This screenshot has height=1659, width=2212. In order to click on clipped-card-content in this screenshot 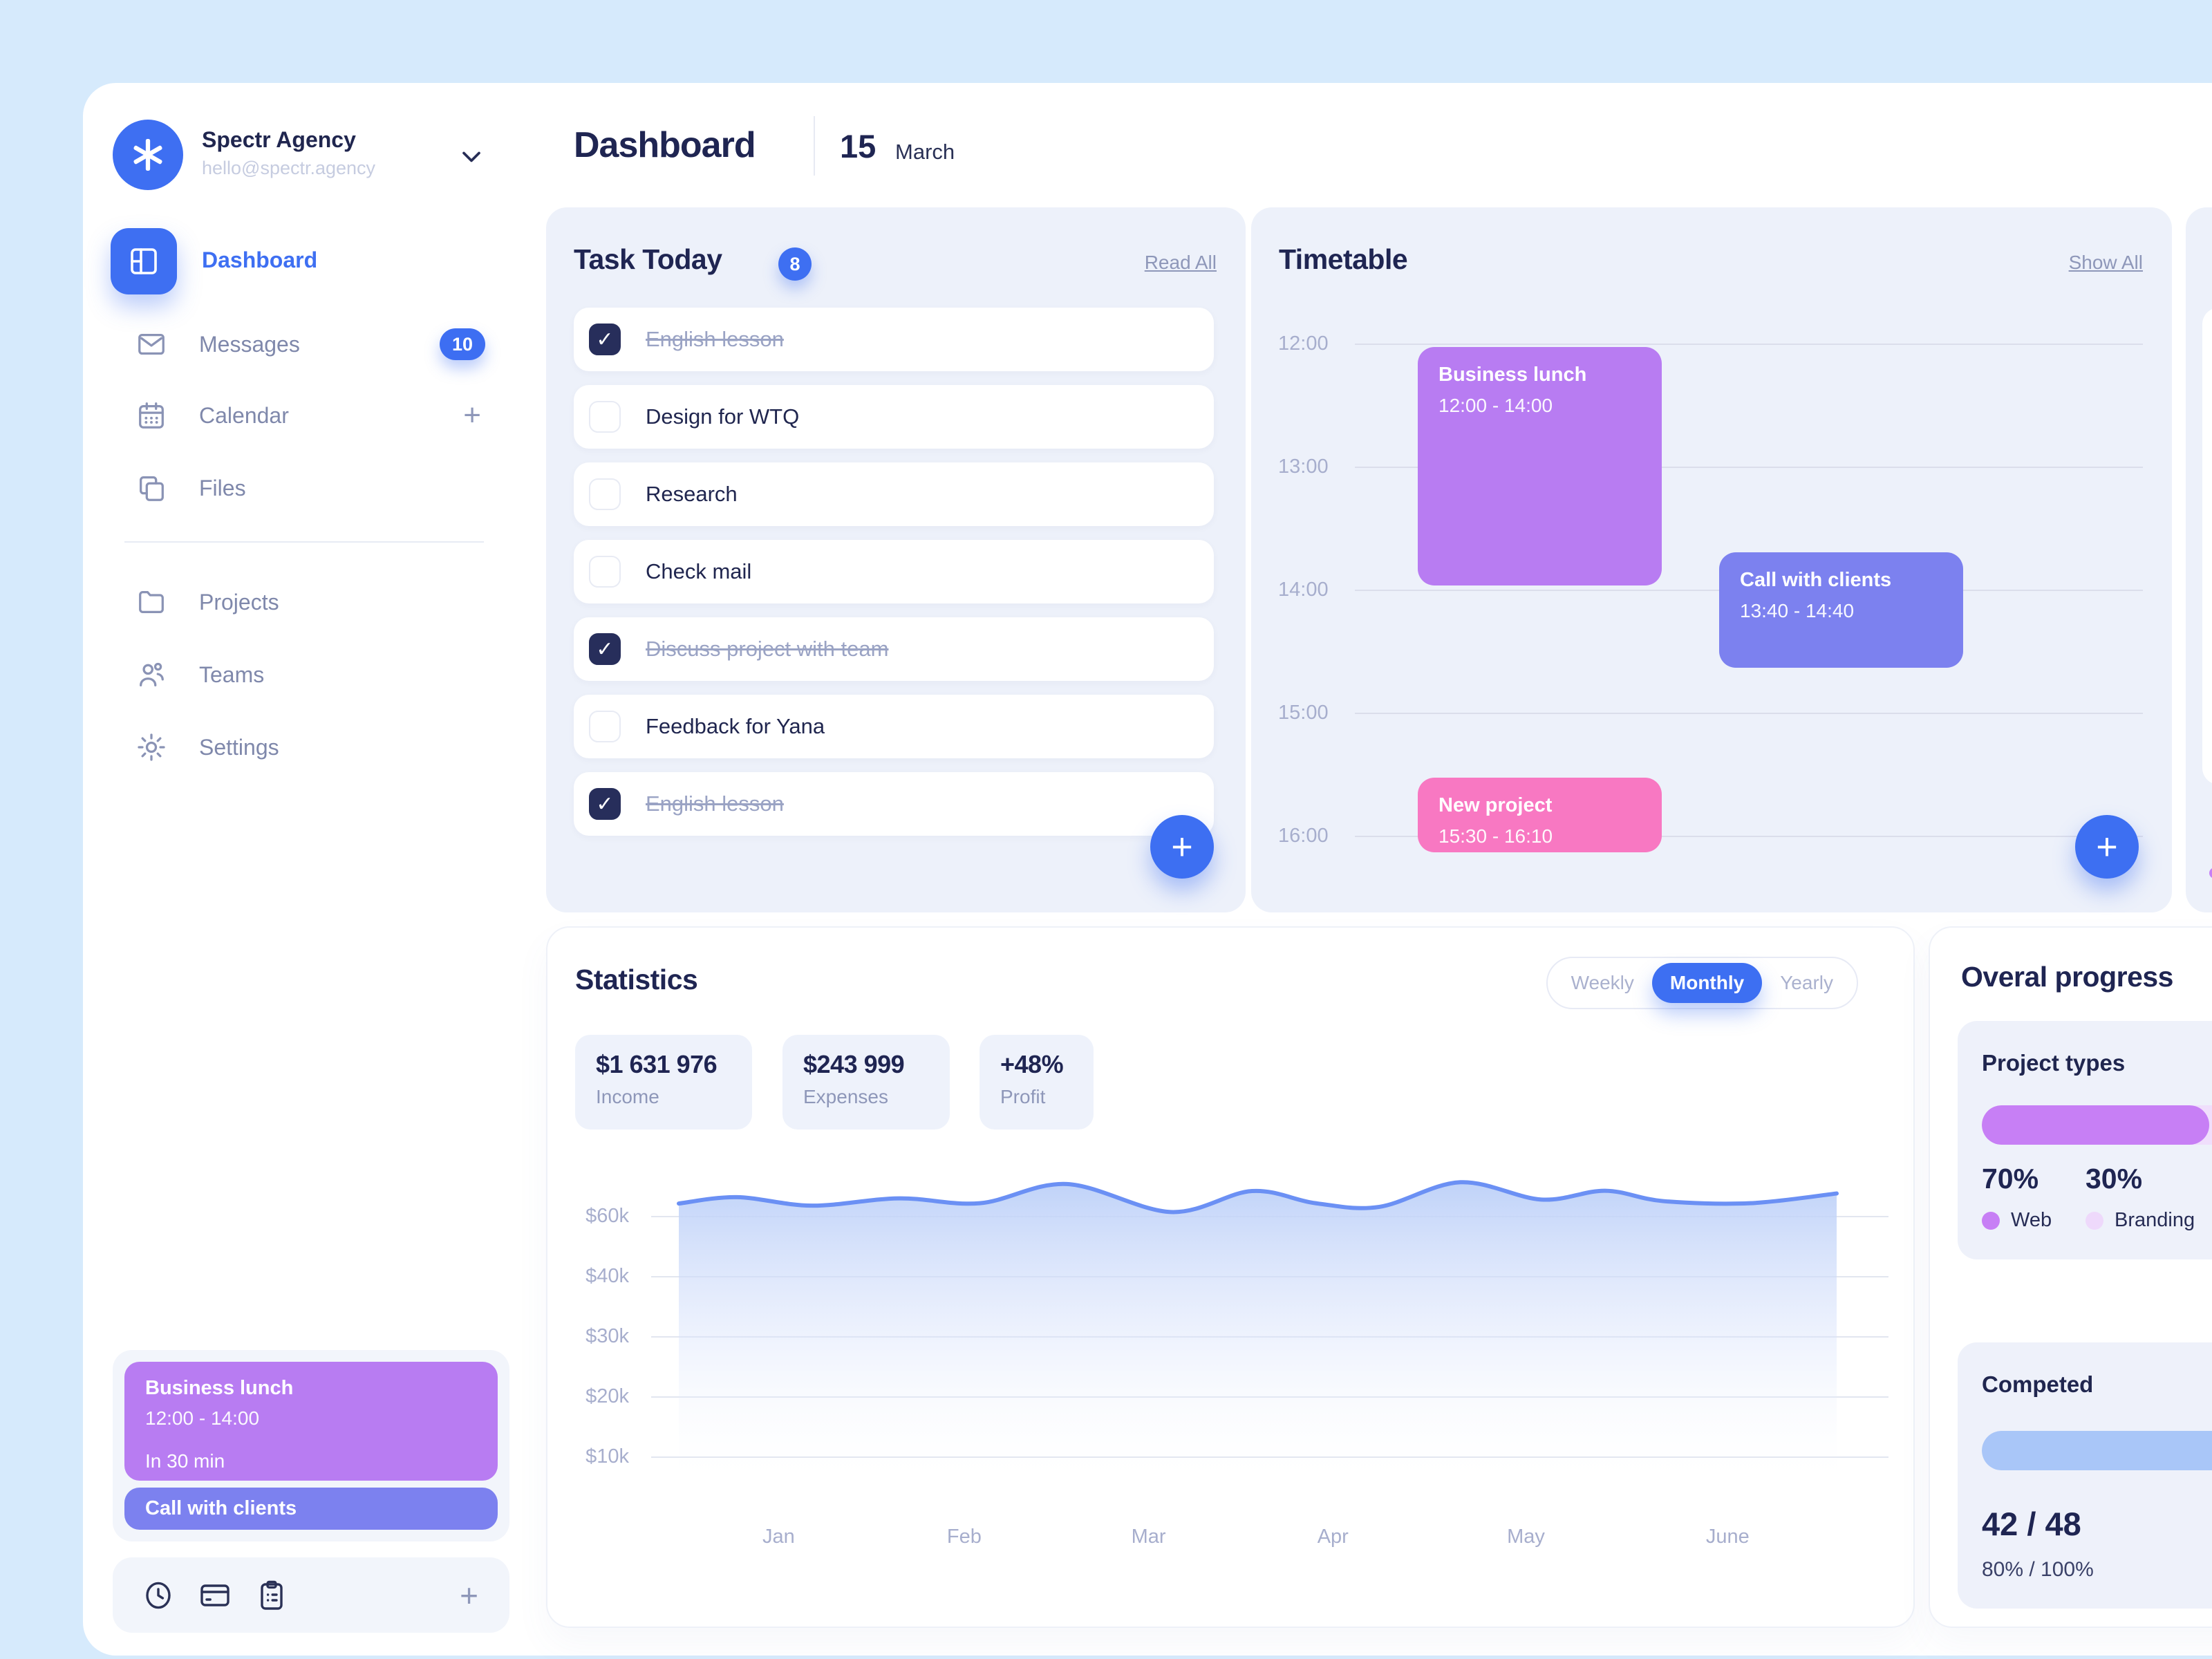, I will do `click(2207, 547)`.